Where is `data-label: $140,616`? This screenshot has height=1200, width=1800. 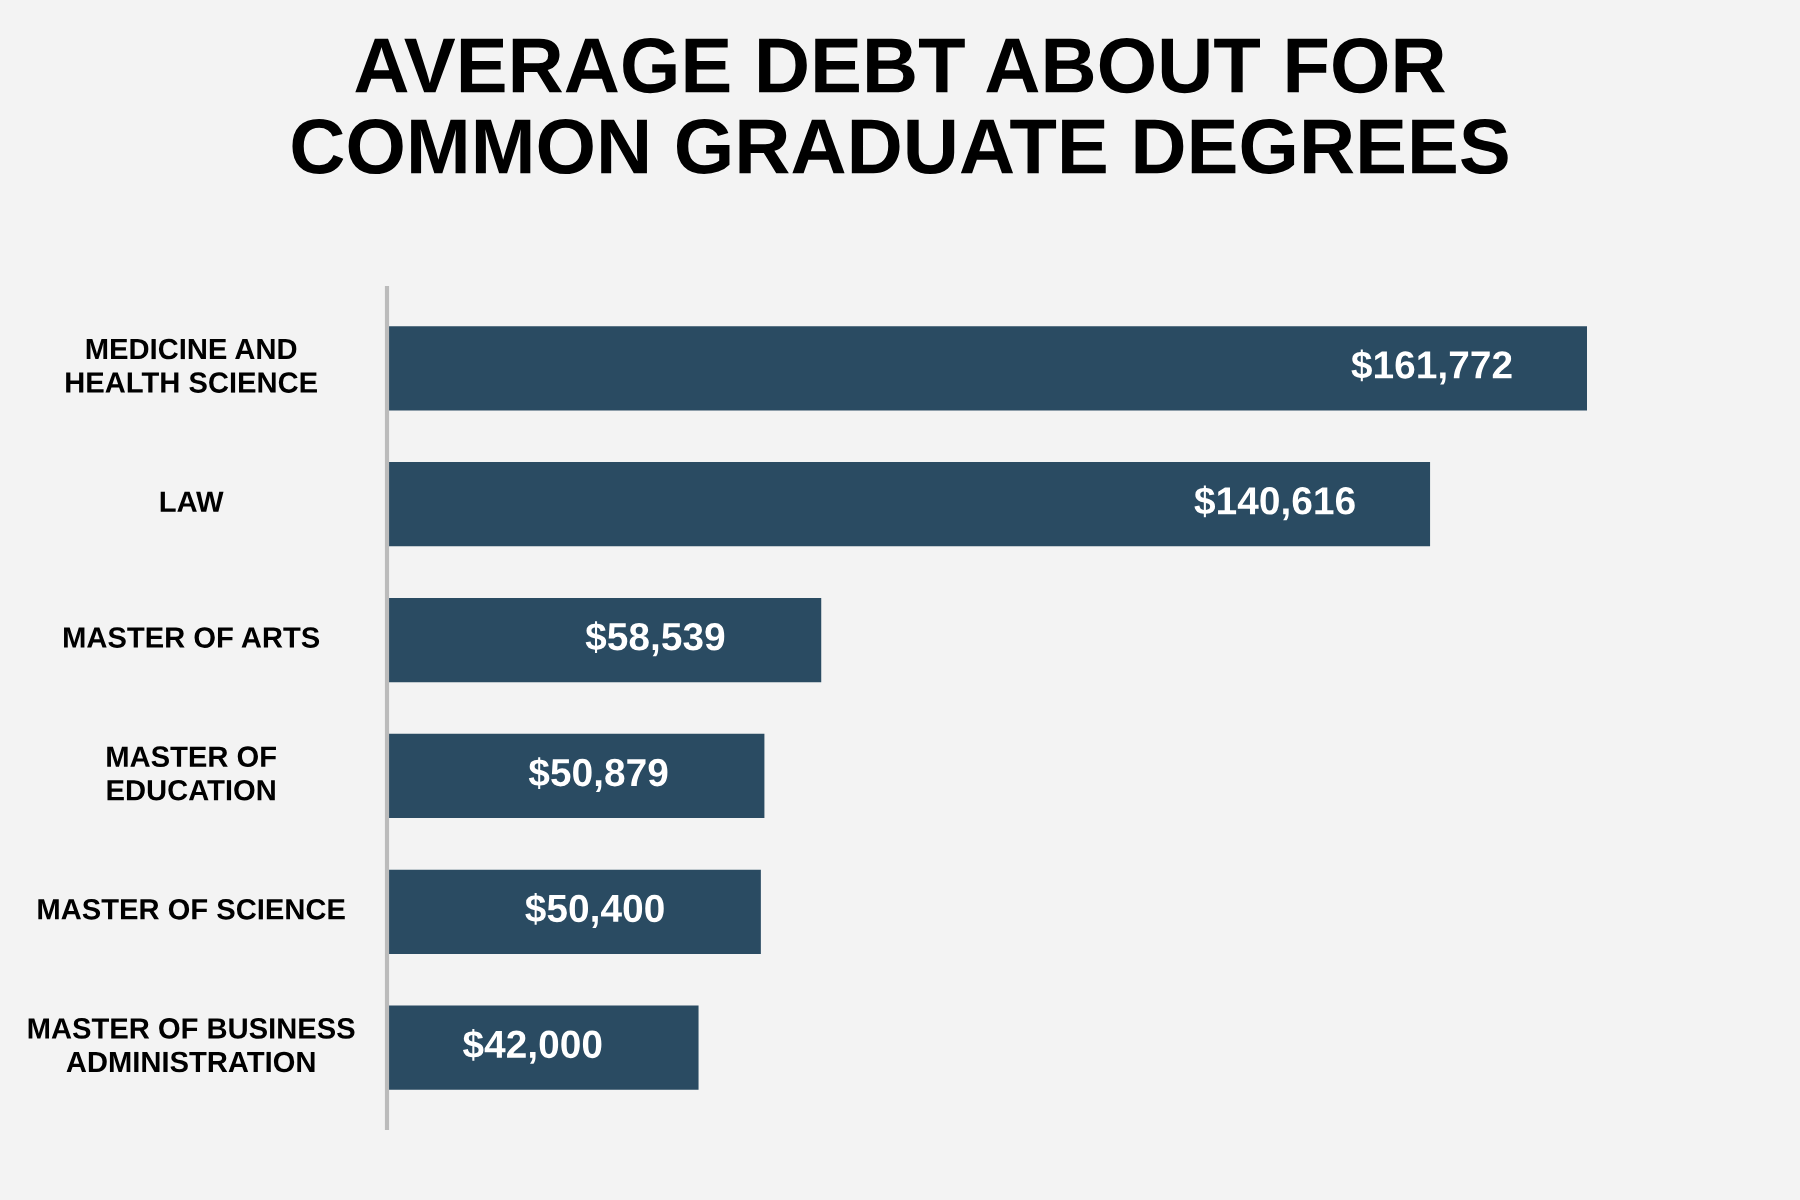
data-label: $140,616 is located at coordinates (1274, 503).